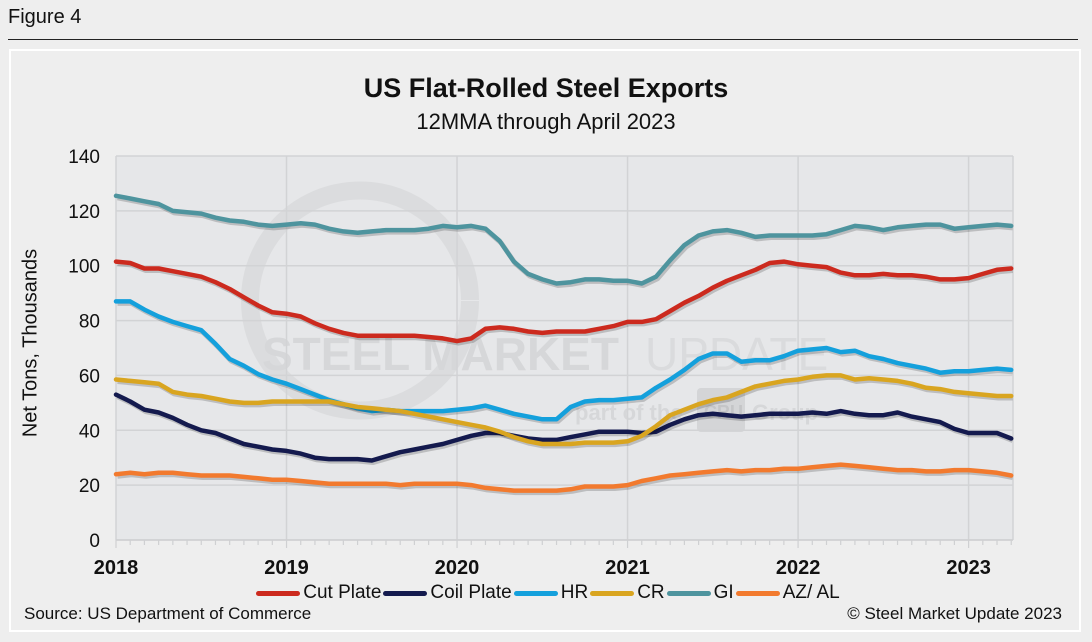 The image size is (1092, 642). Describe the element at coordinates (30, 343) in the screenshot. I see `y-axis-label: Net Tons, Thousands` at that location.